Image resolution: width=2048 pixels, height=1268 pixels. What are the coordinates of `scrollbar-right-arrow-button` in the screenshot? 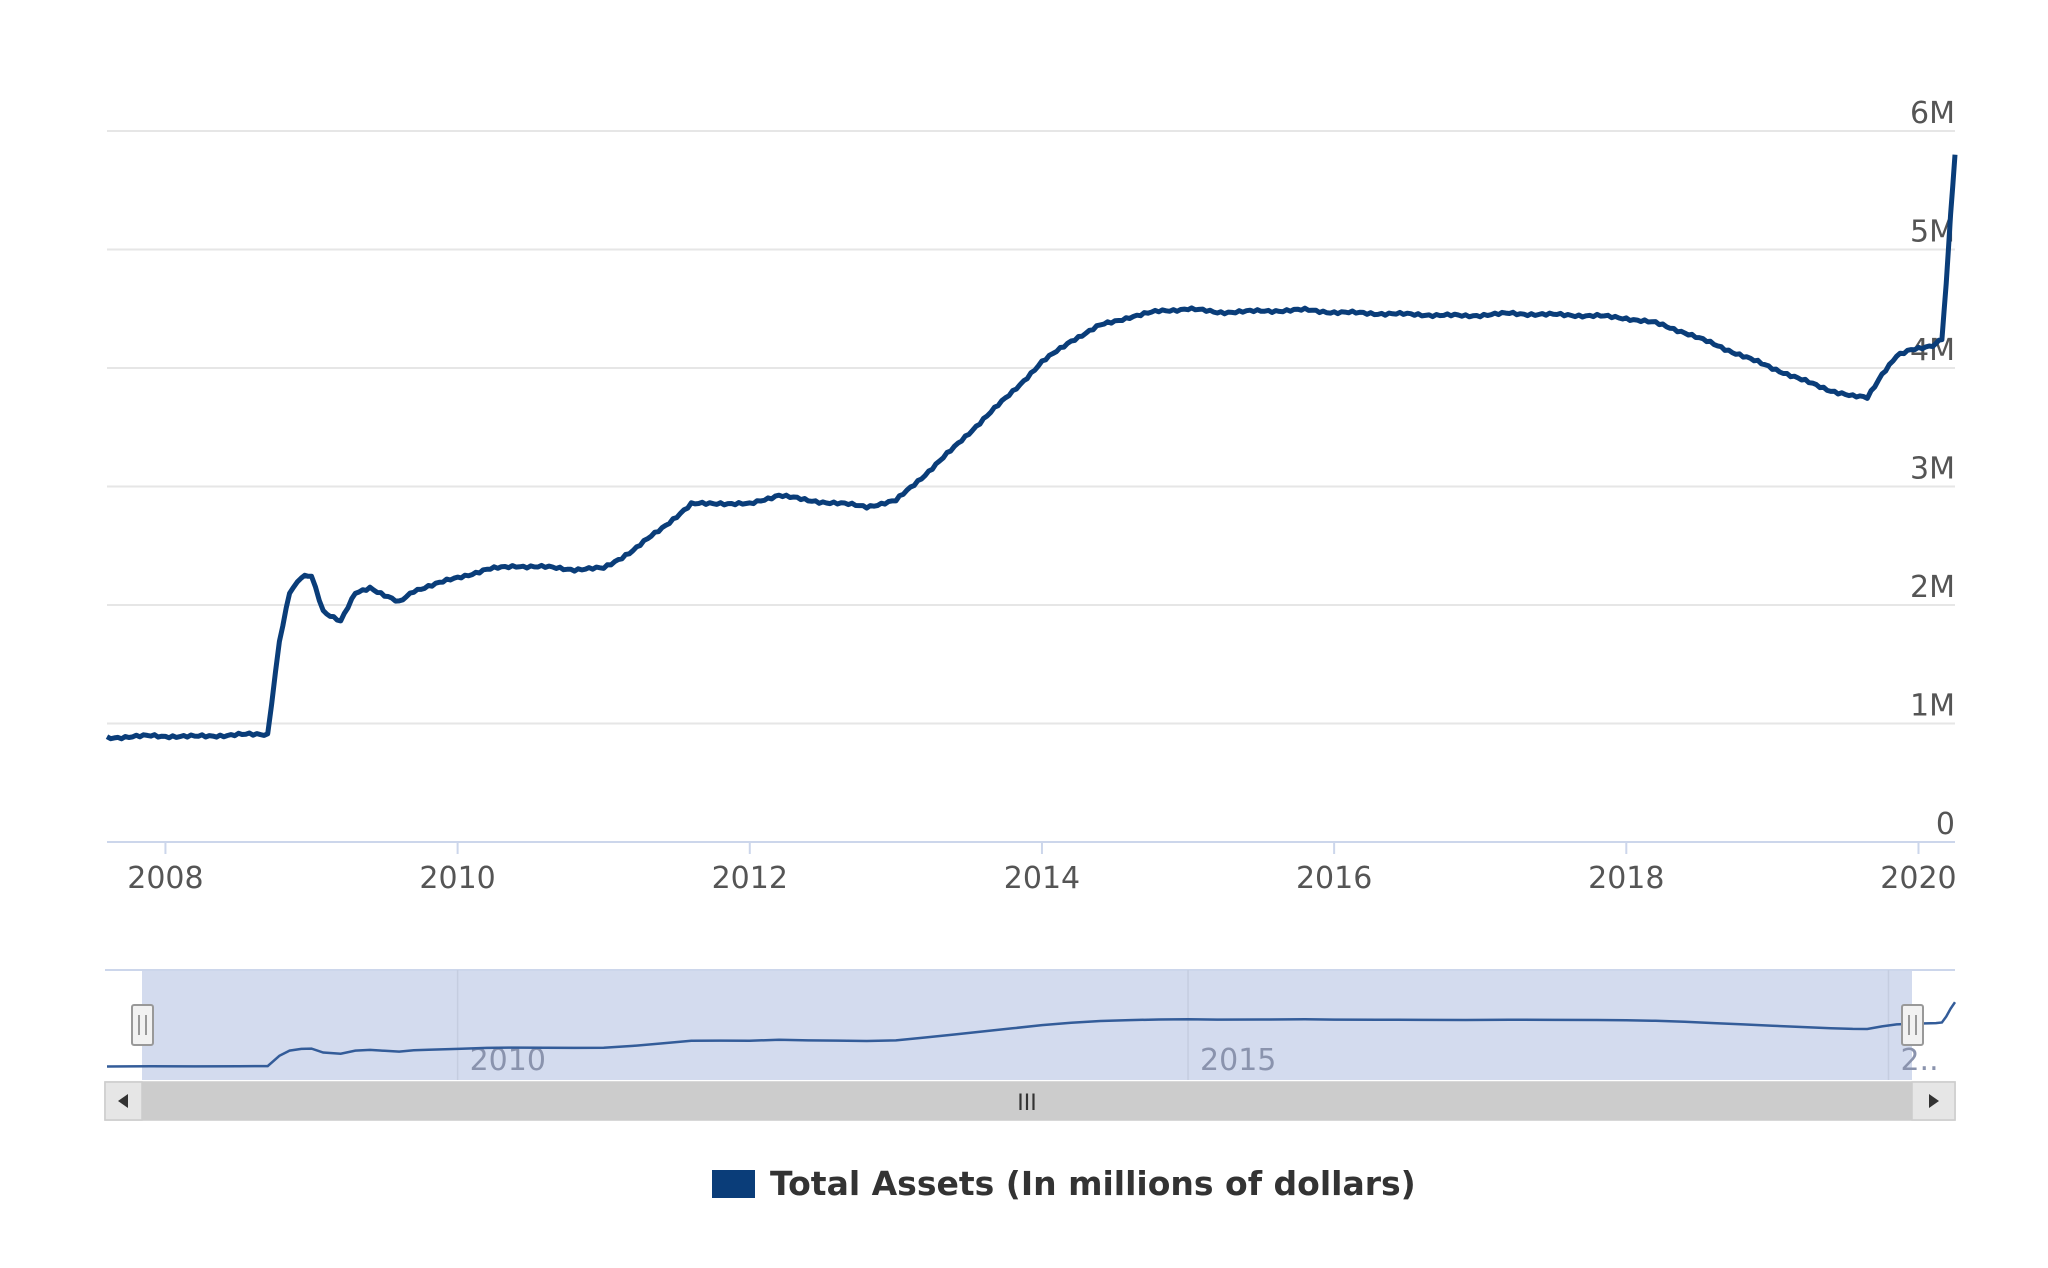 It's located at (1933, 1101).